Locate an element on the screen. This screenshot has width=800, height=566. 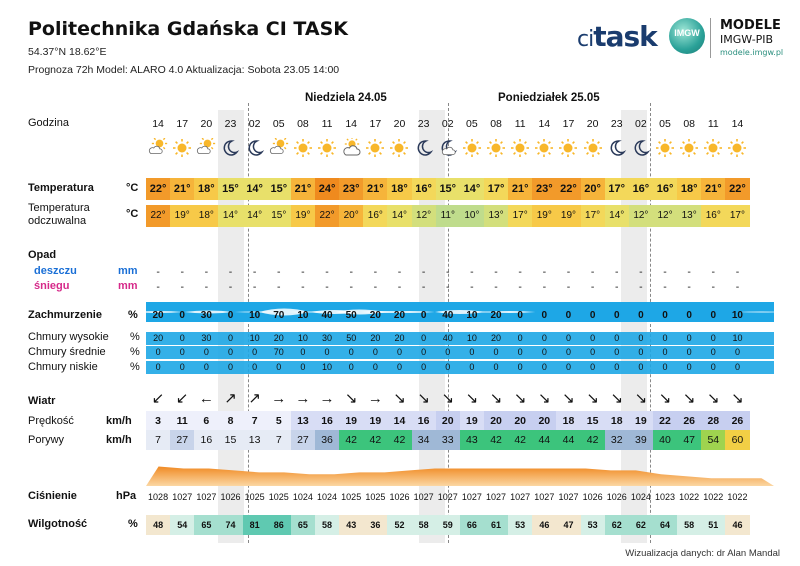
gust-cell: 13 is located at coordinates (254, 440).